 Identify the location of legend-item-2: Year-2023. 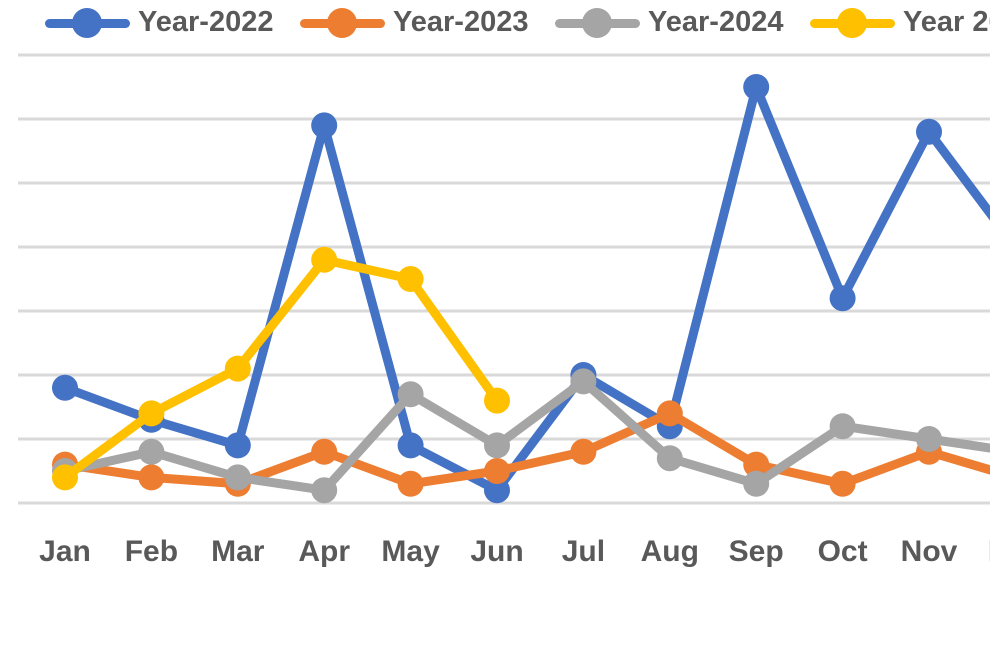
(427, 22).